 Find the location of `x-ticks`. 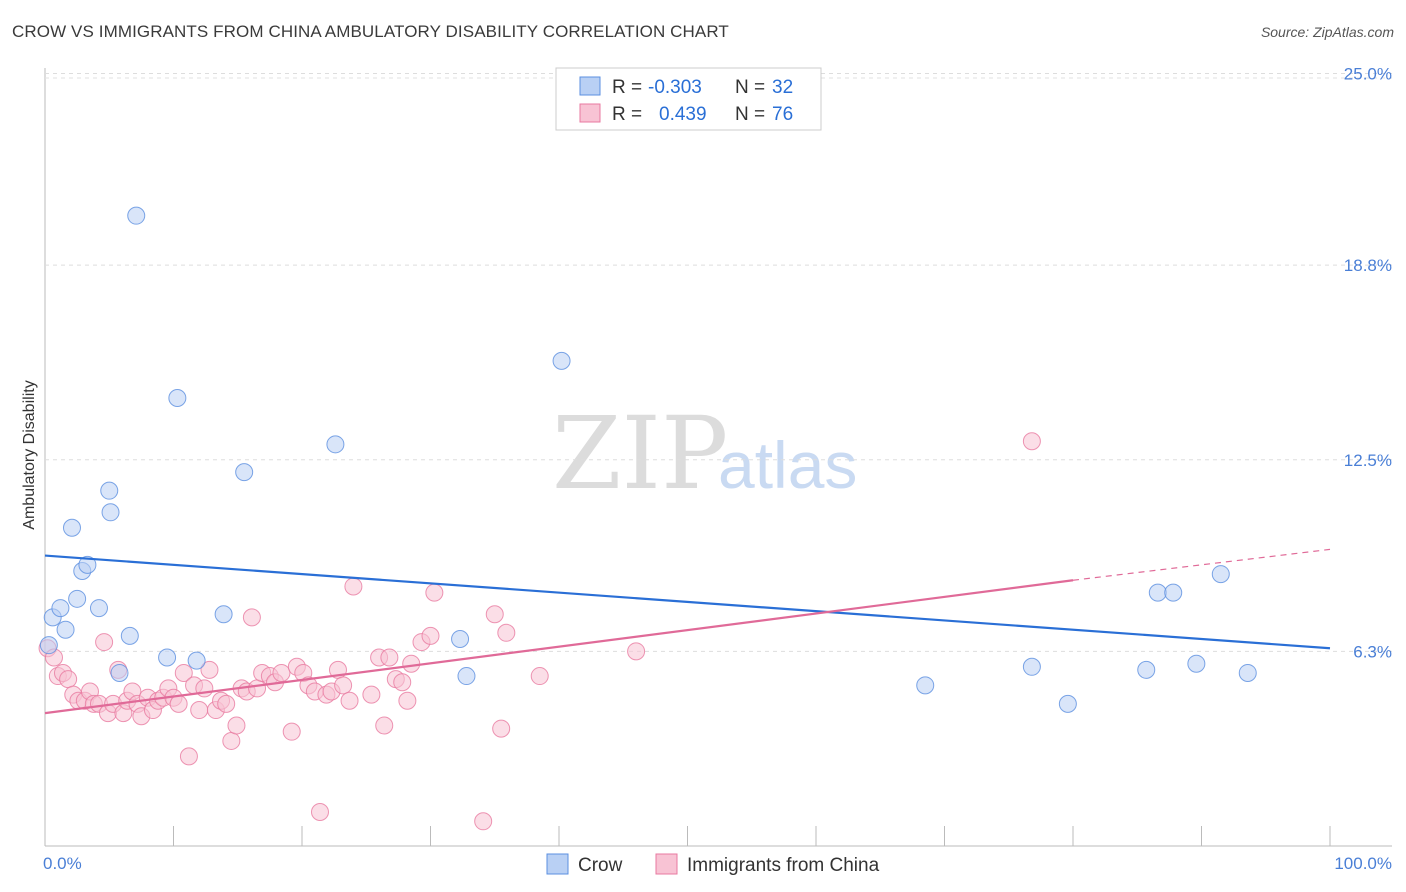

x-ticks is located at coordinates (687, 836).